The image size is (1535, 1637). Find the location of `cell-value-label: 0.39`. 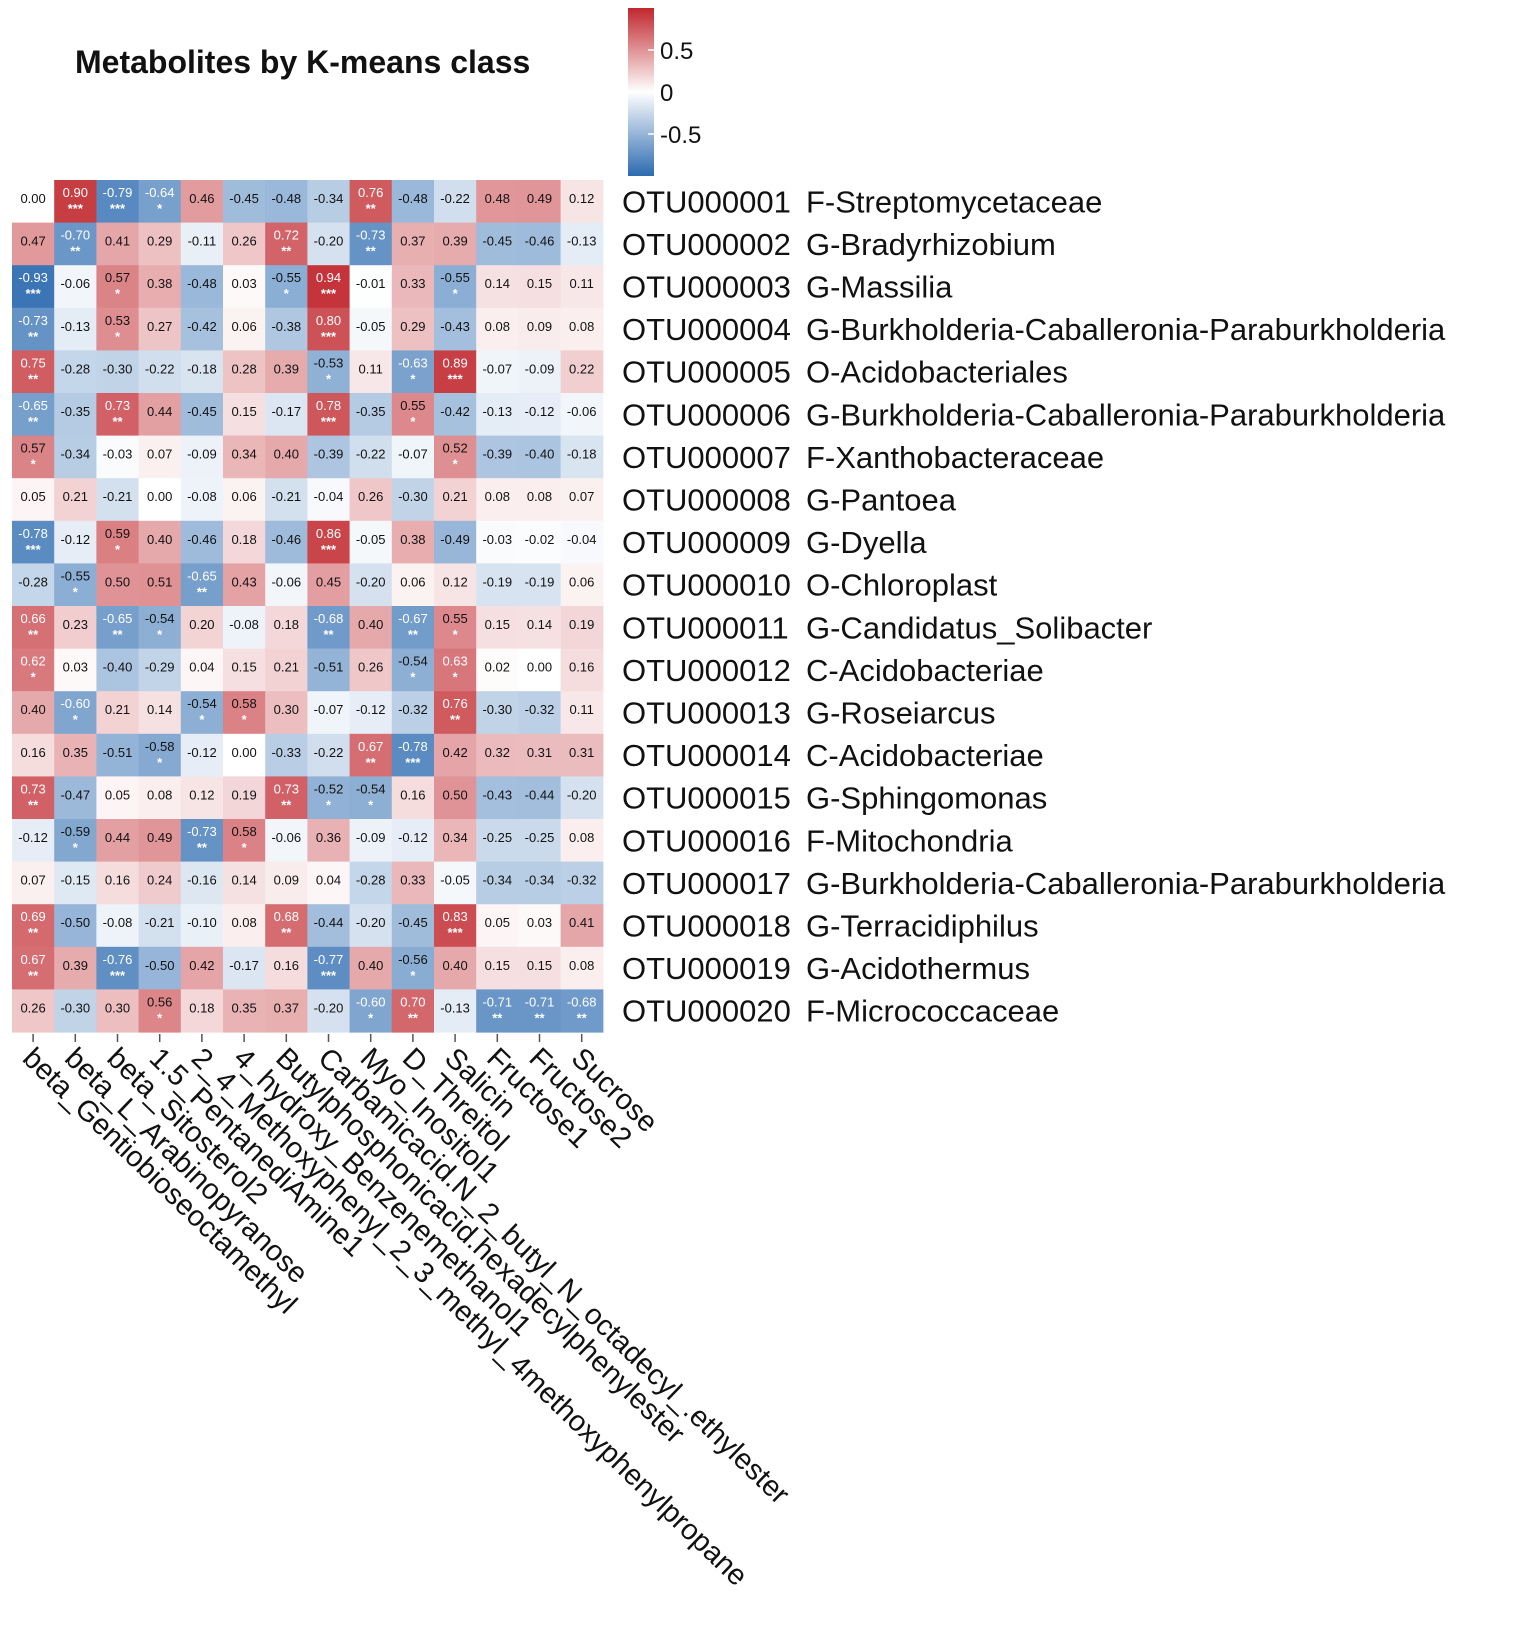

cell-value-label: 0.39 is located at coordinates (454, 241).